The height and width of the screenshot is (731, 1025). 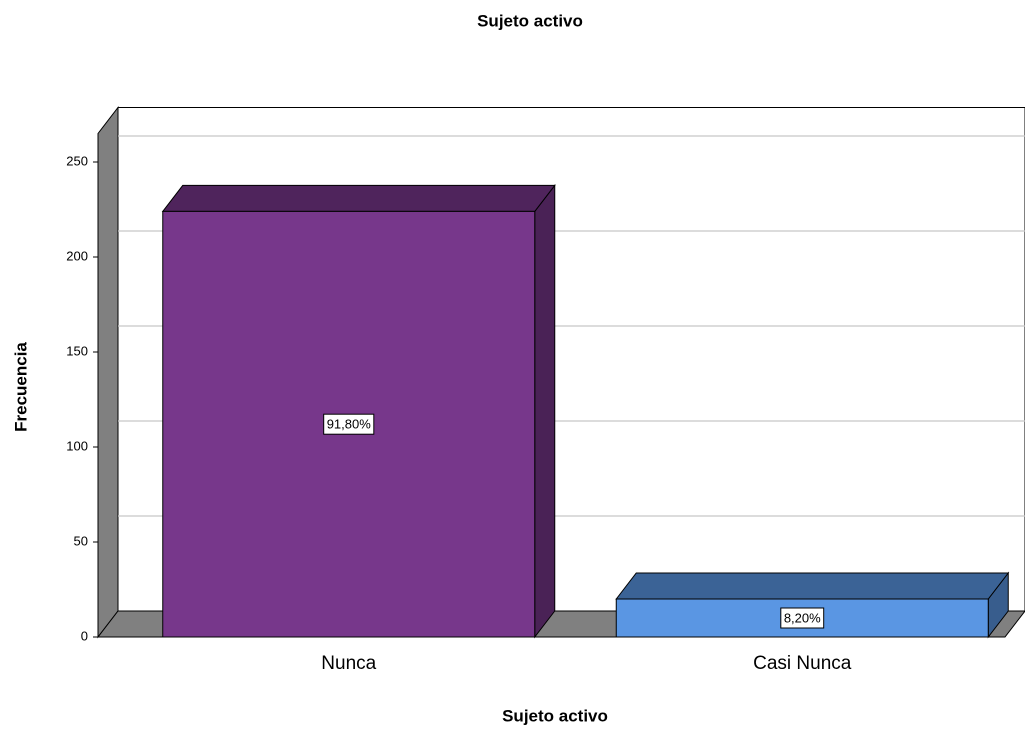 I want to click on y-tick-label: 250, so click(x=77, y=160).